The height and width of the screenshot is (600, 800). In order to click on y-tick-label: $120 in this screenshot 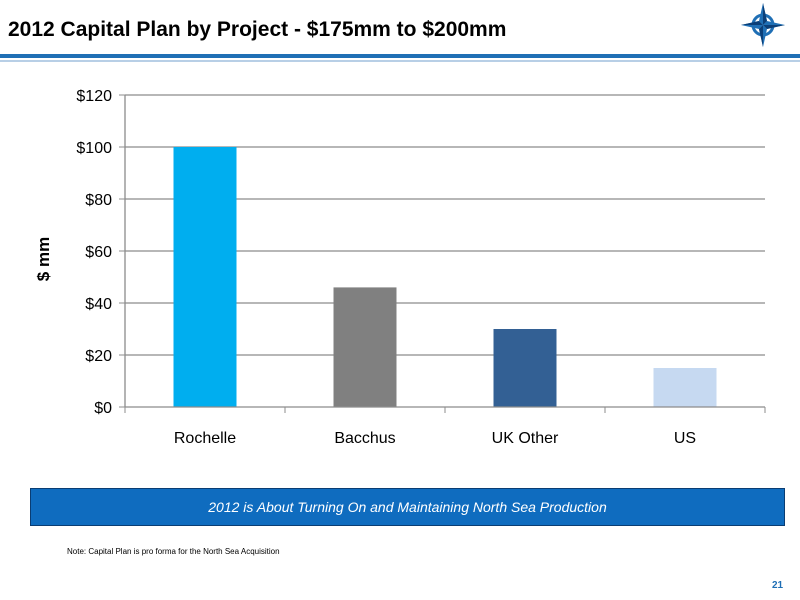, I will do `click(94, 96)`.